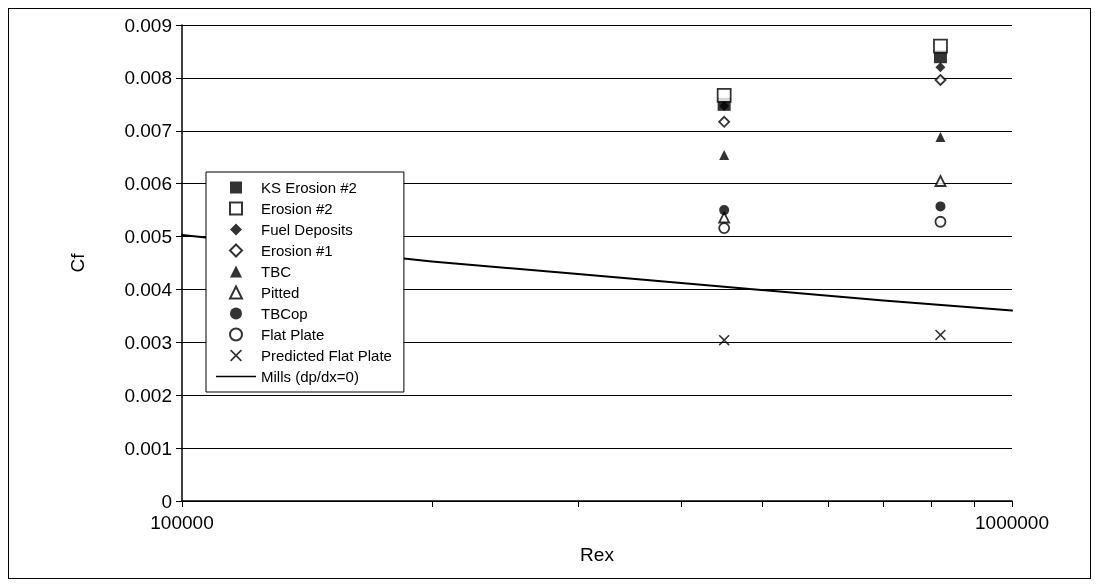 This screenshot has width=1099, height=587. Describe the element at coordinates (148, 25) in the screenshot. I see `y-tick-label: 0.009` at that location.